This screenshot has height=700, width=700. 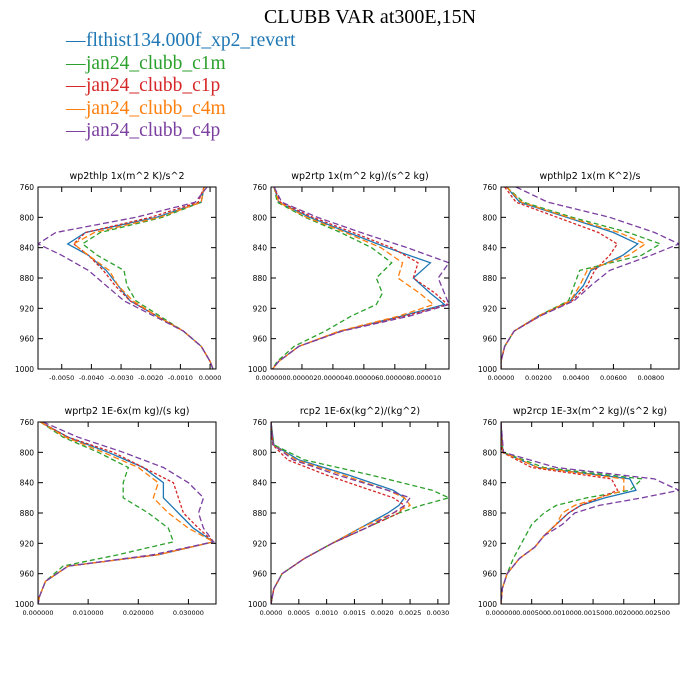 I want to click on x-tick-label: 0.000008, so click(x=394, y=378).